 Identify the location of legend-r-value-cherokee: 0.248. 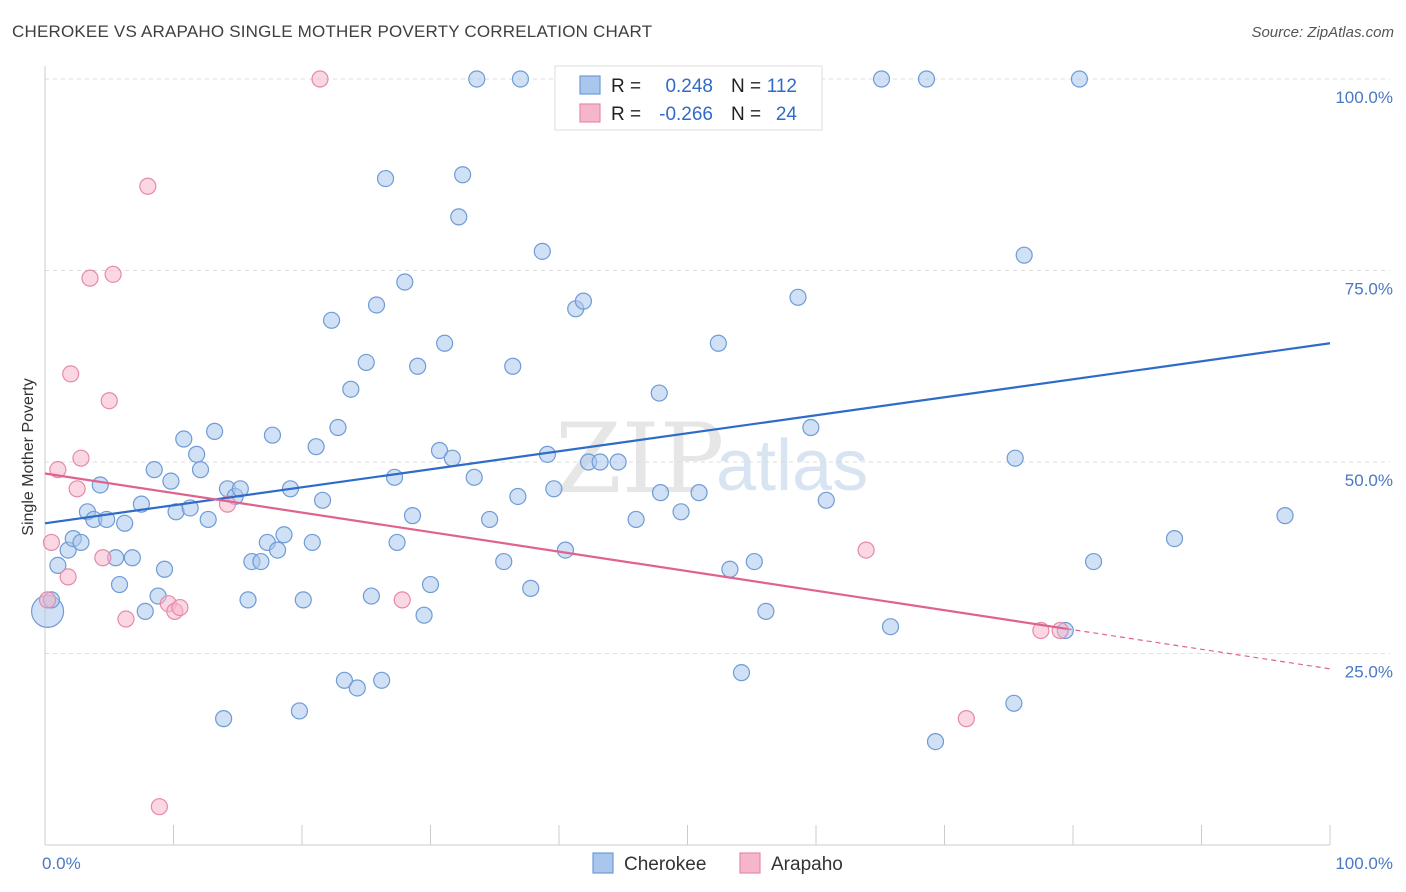
(689, 86).